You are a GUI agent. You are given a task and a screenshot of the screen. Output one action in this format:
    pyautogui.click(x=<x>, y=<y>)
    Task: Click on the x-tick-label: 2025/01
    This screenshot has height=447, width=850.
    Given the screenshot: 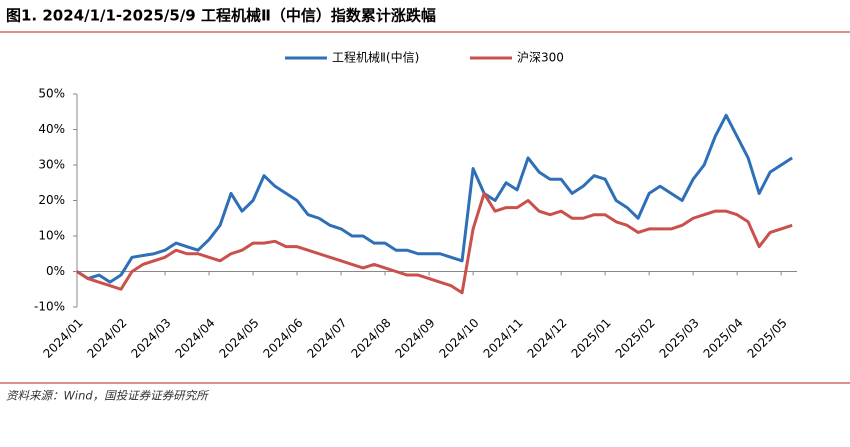 What is the action you would take?
    pyautogui.click(x=591, y=338)
    